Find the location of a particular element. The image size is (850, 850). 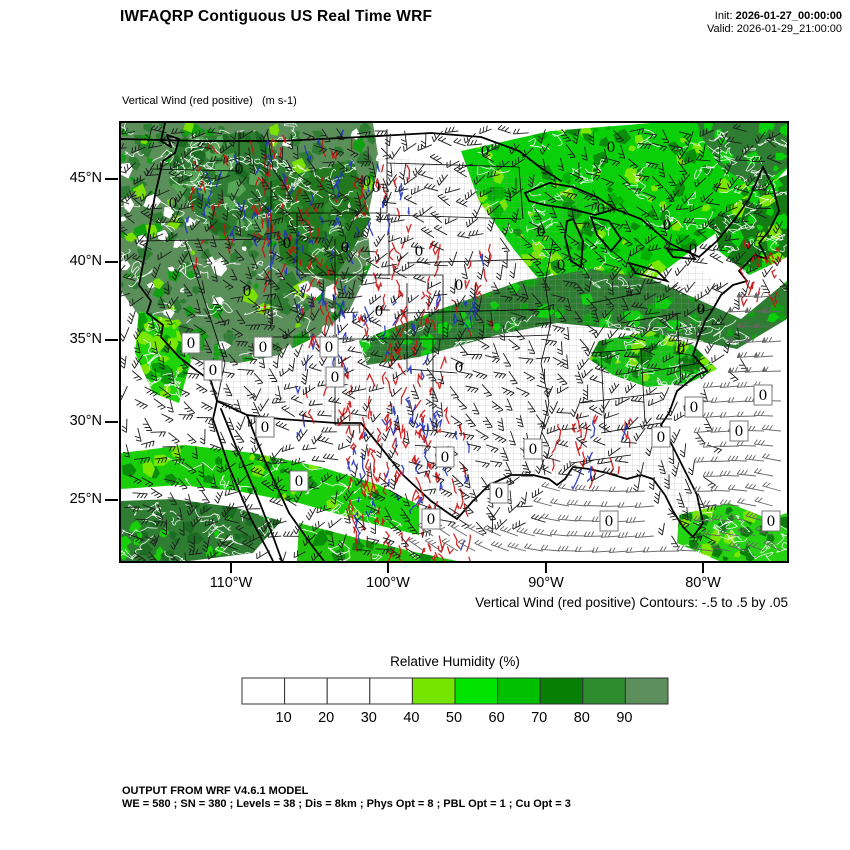

lon-tick-label: 90°W is located at coordinates (546, 583).